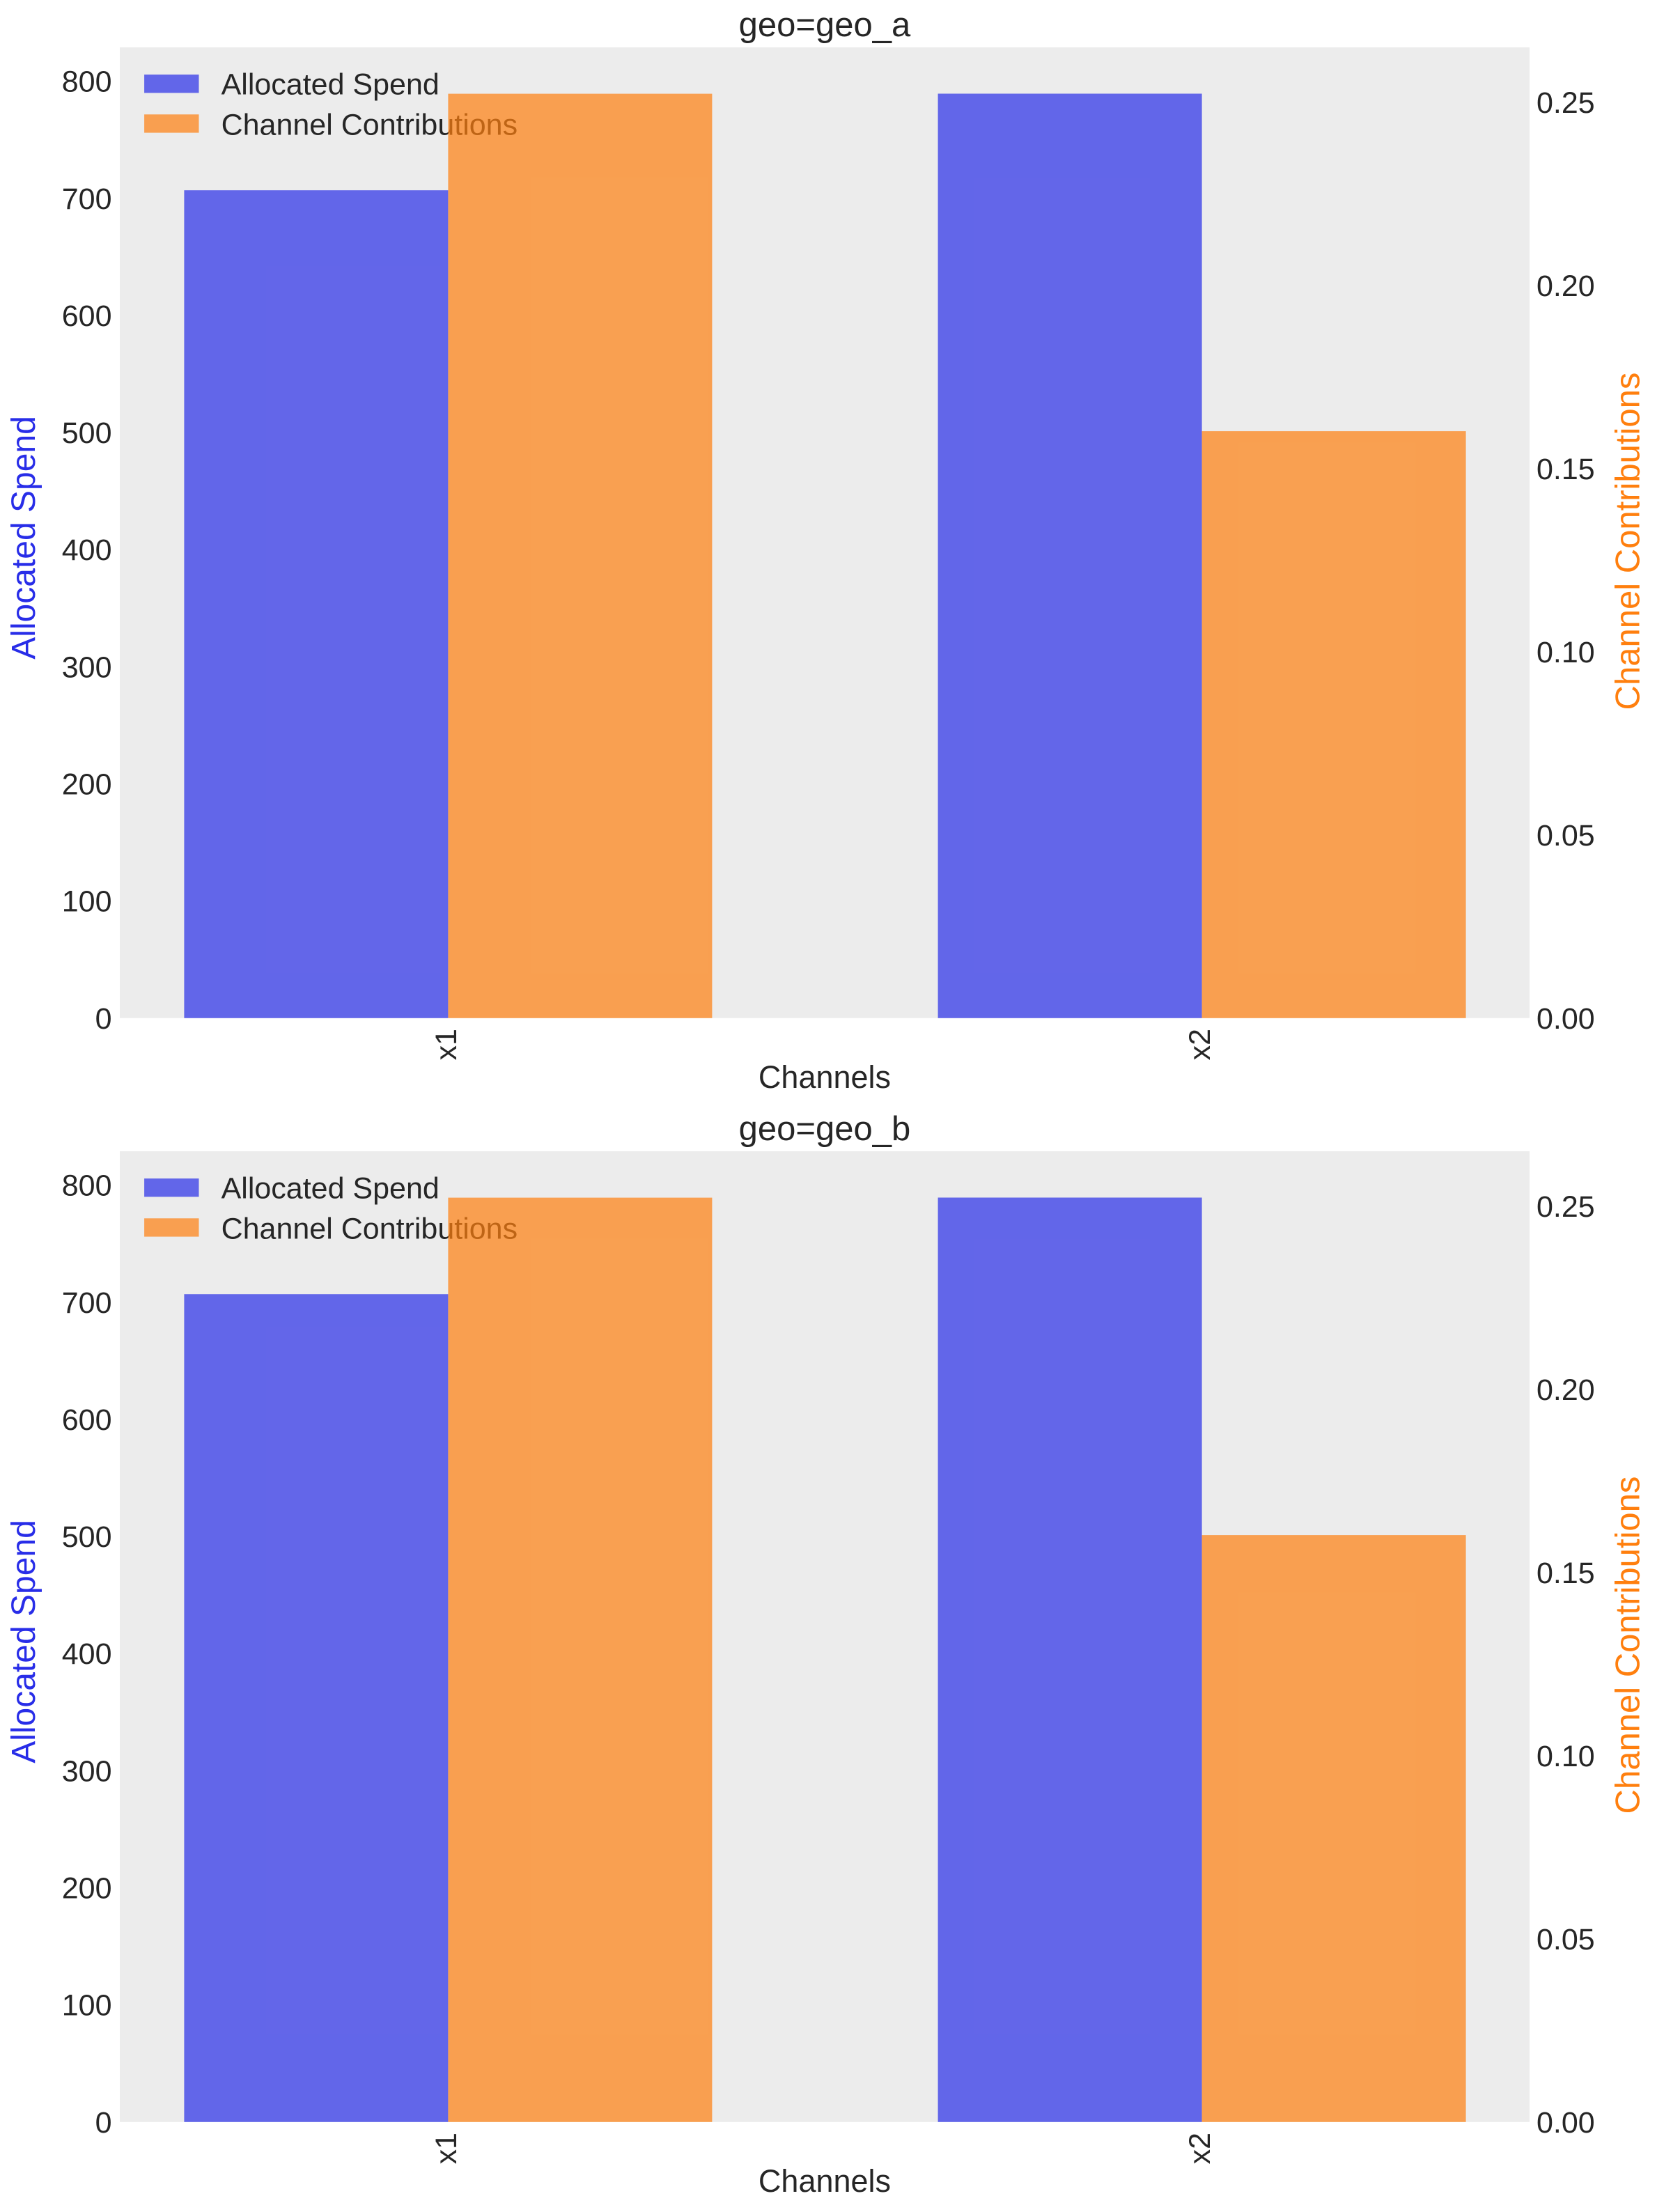  What do you see at coordinates (825, 1129) in the screenshot?
I see `svg-text: geo=geo_b` at bounding box center [825, 1129].